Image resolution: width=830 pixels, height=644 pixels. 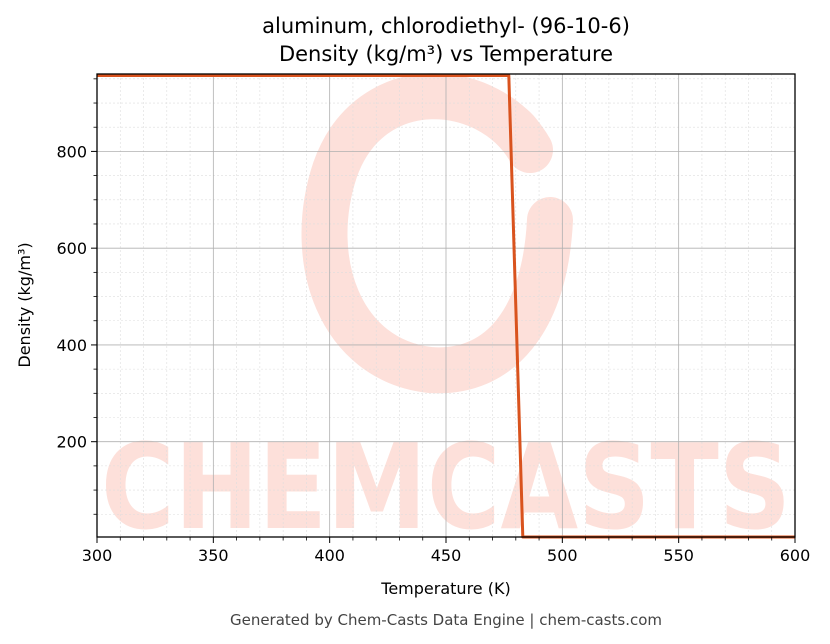 What do you see at coordinates (71, 151) in the screenshot?
I see `y-tick-label: 800` at bounding box center [71, 151].